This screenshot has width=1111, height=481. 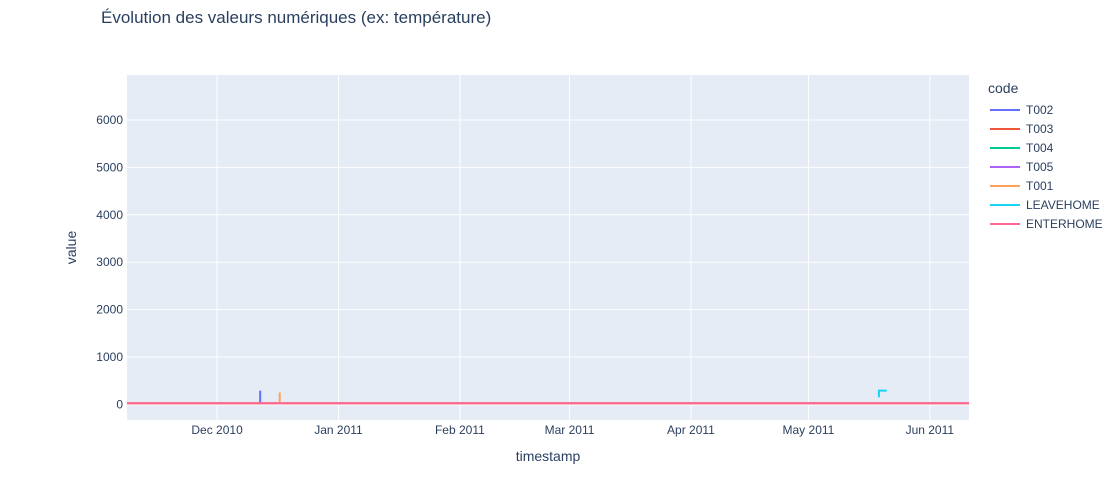 What do you see at coordinates (1040, 147) in the screenshot?
I see `legend-label: T004` at bounding box center [1040, 147].